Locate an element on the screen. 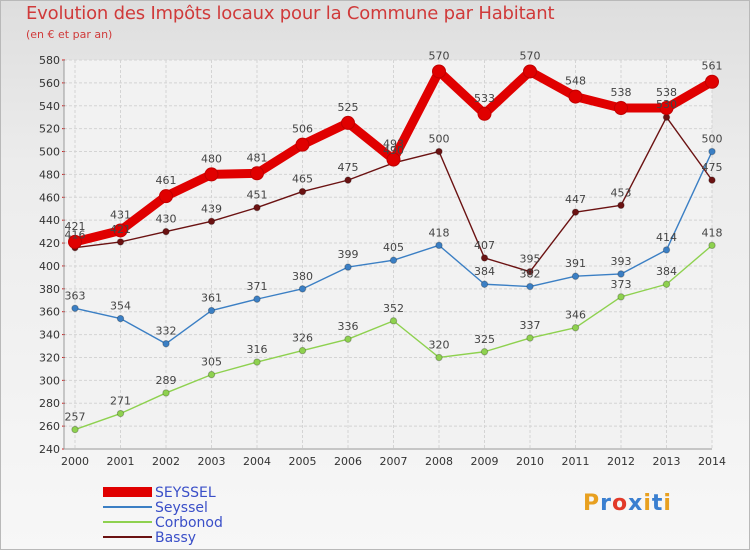  y-tick-label: 300 is located at coordinates (49, 380).